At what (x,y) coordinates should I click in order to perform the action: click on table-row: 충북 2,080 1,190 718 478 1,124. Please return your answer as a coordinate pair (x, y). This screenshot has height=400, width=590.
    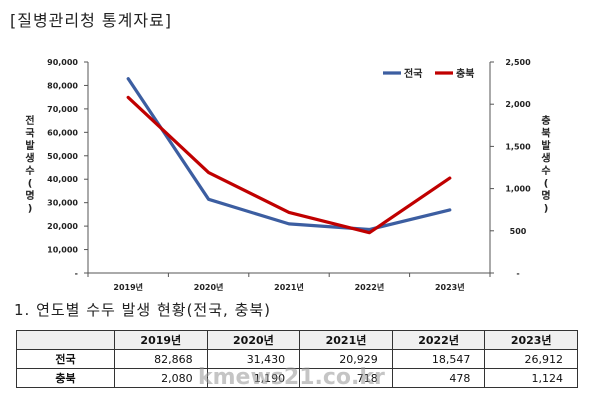
    Looking at the image, I should click on (297, 378).